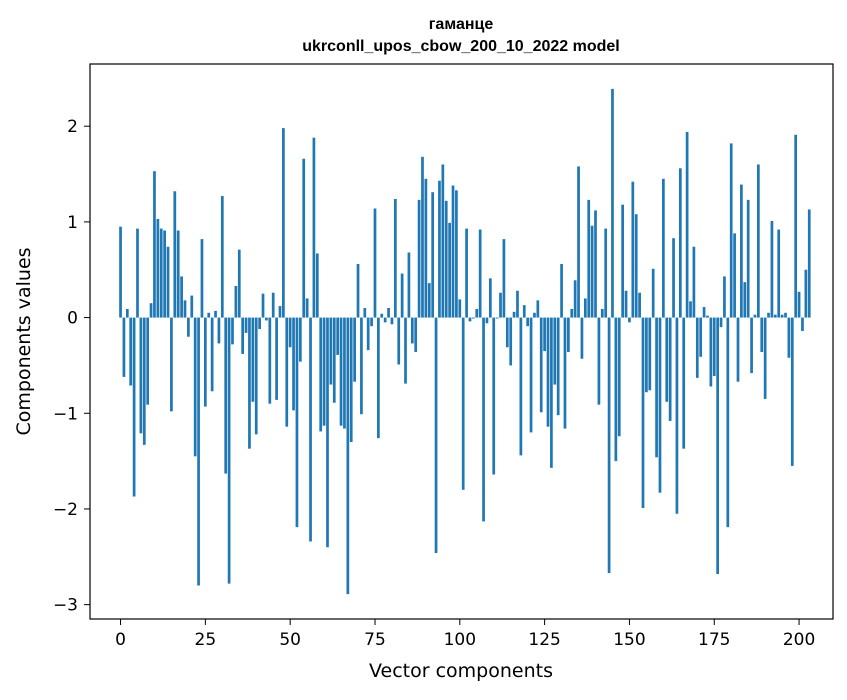 The height and width of the screenshot is (700, 847). I want to click on x-tick-label: 0, so click(120, 640).